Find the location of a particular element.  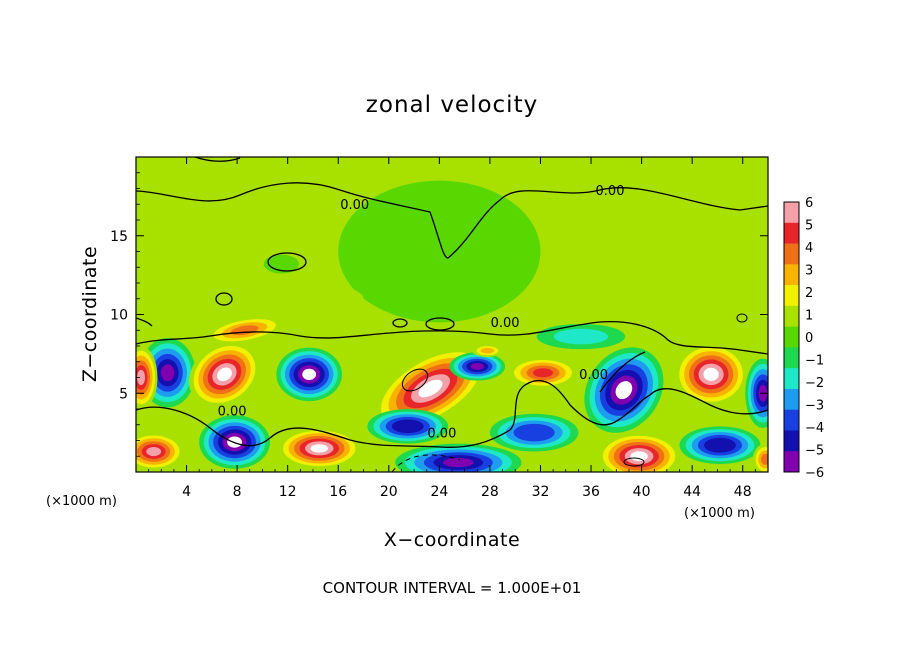

x-tick-label: 48 is located at coordinates (743, 492).